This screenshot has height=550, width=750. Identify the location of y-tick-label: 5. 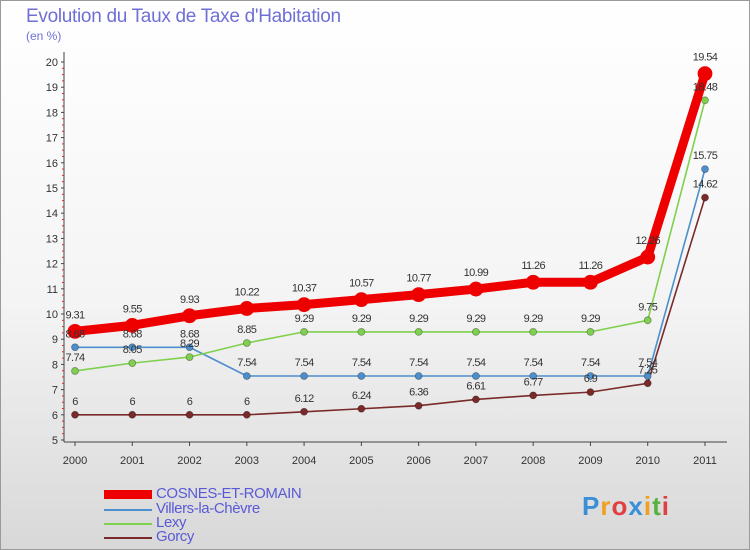
(55, 441).